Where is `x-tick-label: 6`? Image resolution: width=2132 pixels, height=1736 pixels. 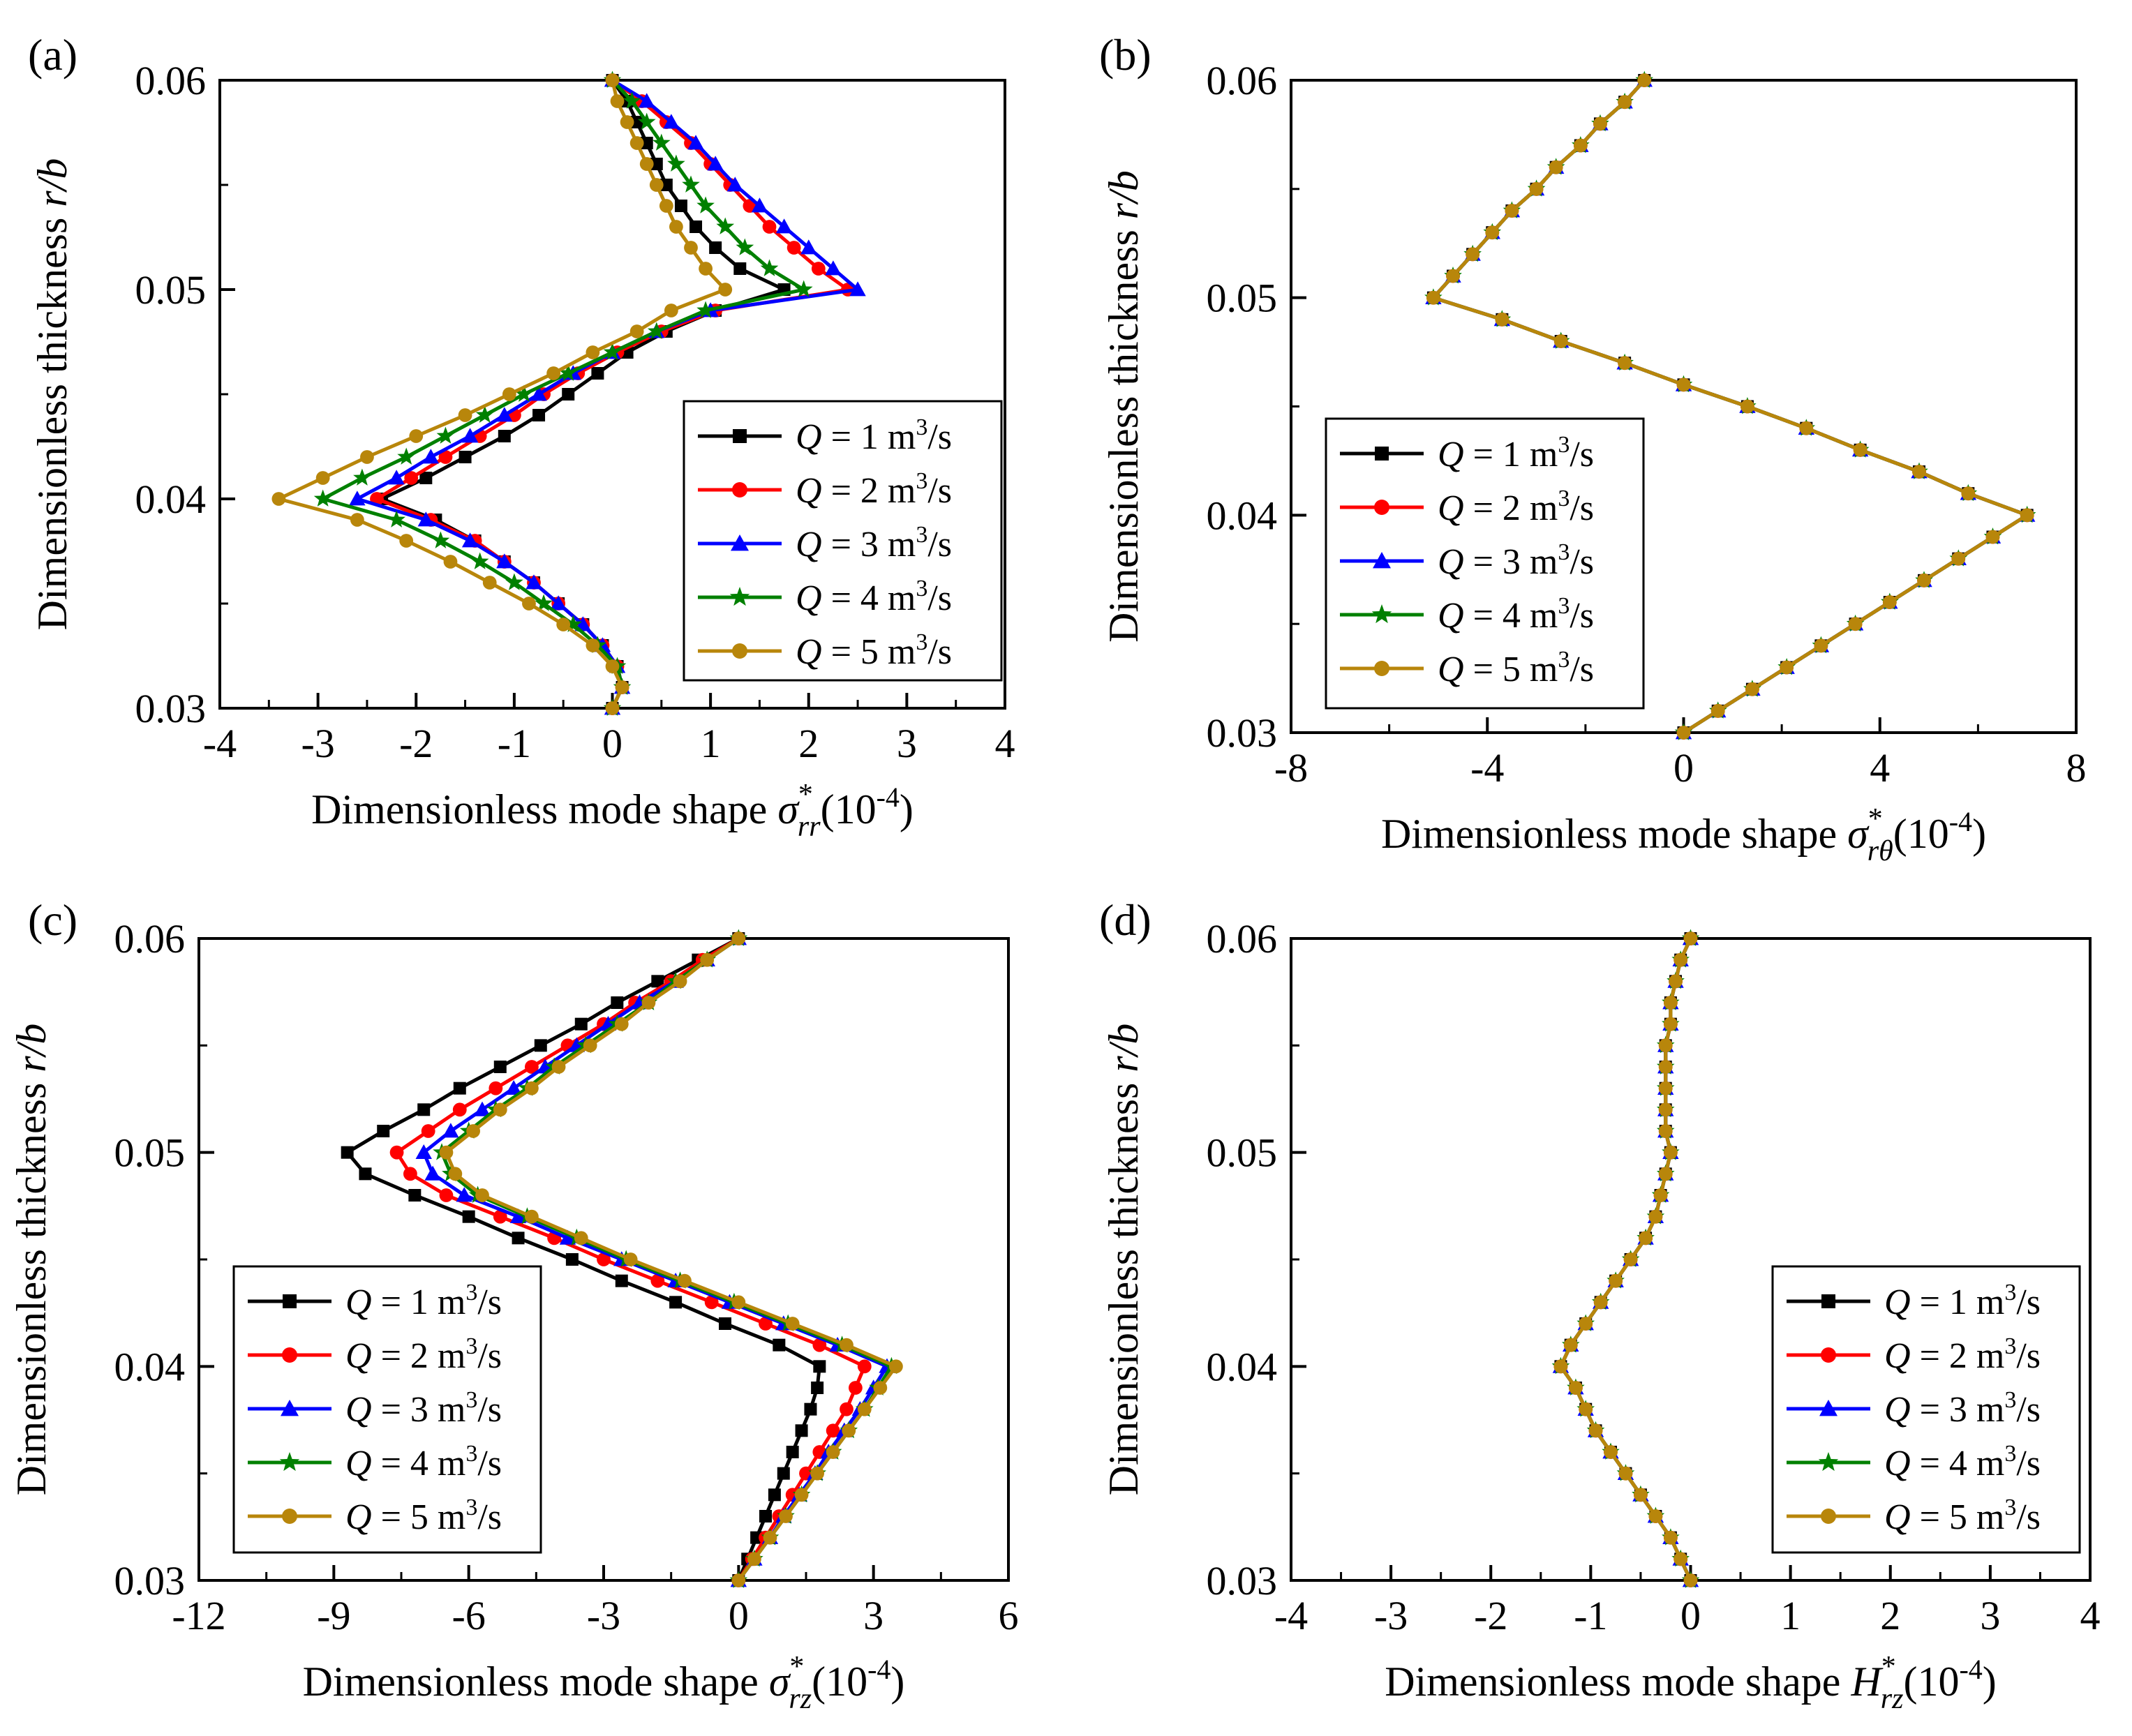 x-tick-label: 6 is located at coordinates (1009, 1615).